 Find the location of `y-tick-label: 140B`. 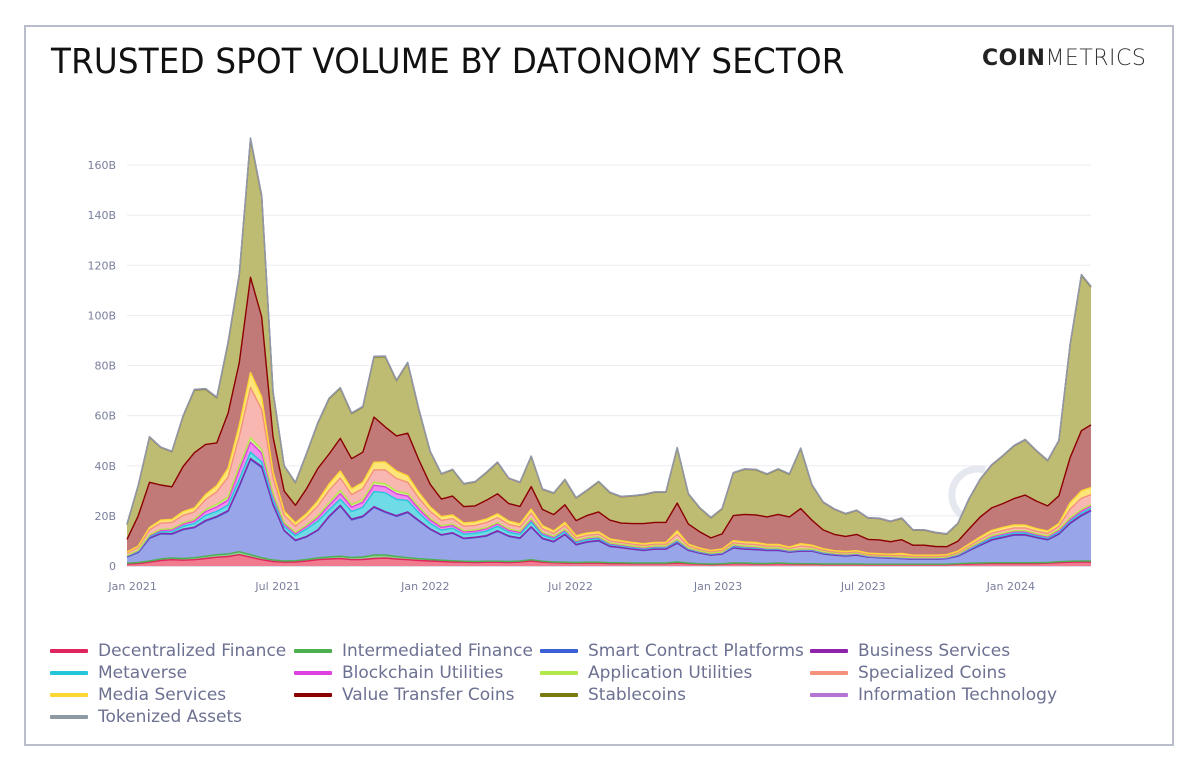

y-tick-label: 140B is located at coordinates (101, 215).